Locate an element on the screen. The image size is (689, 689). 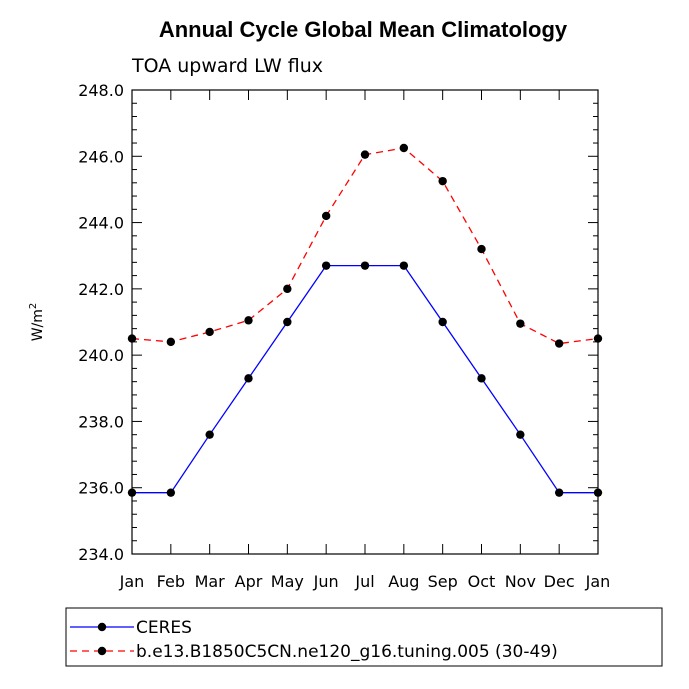
legend-box is located at coordinates (364, 637).